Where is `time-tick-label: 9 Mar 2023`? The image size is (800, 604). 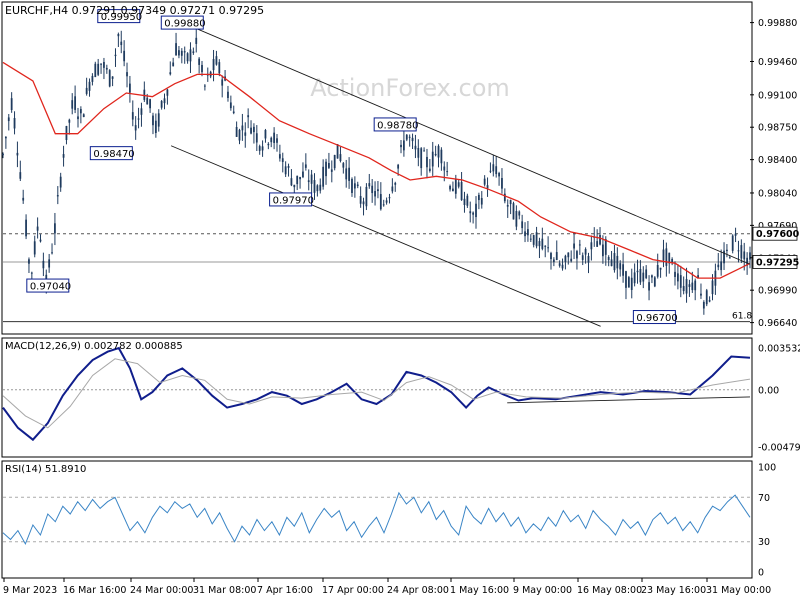
time-tick-label: 9 Mar 2023 is located at coordinates (30, 590).